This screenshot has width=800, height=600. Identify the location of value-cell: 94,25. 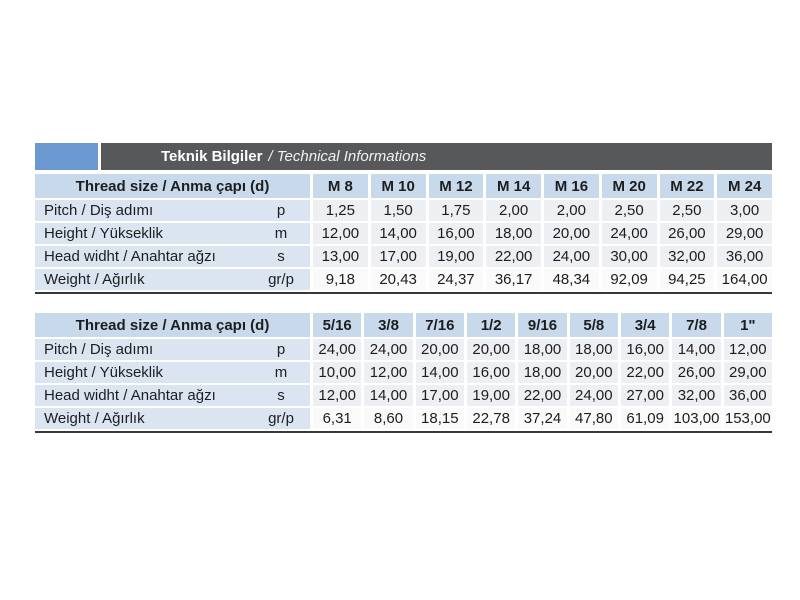
(687, 279).